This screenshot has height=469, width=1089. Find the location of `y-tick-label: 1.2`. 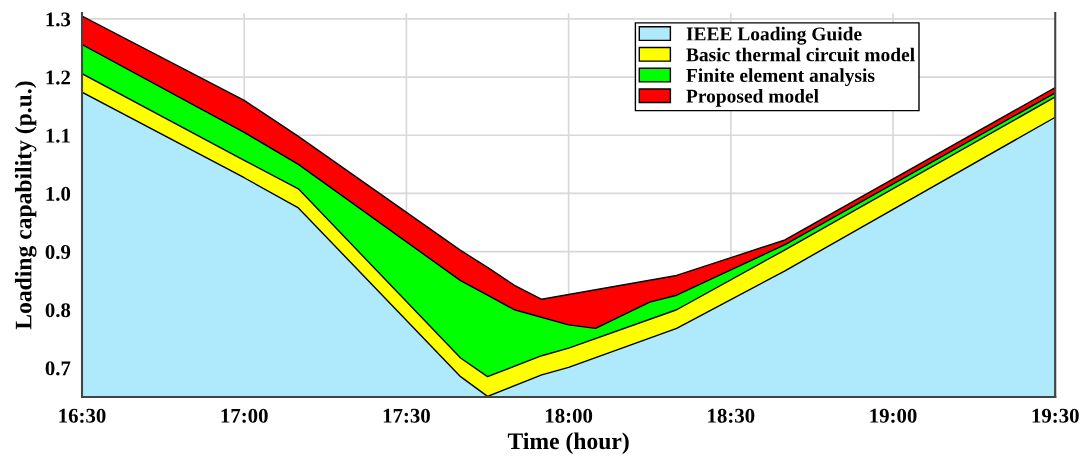

y-tick-label: 1.2 is located at coordinates (58, 77).